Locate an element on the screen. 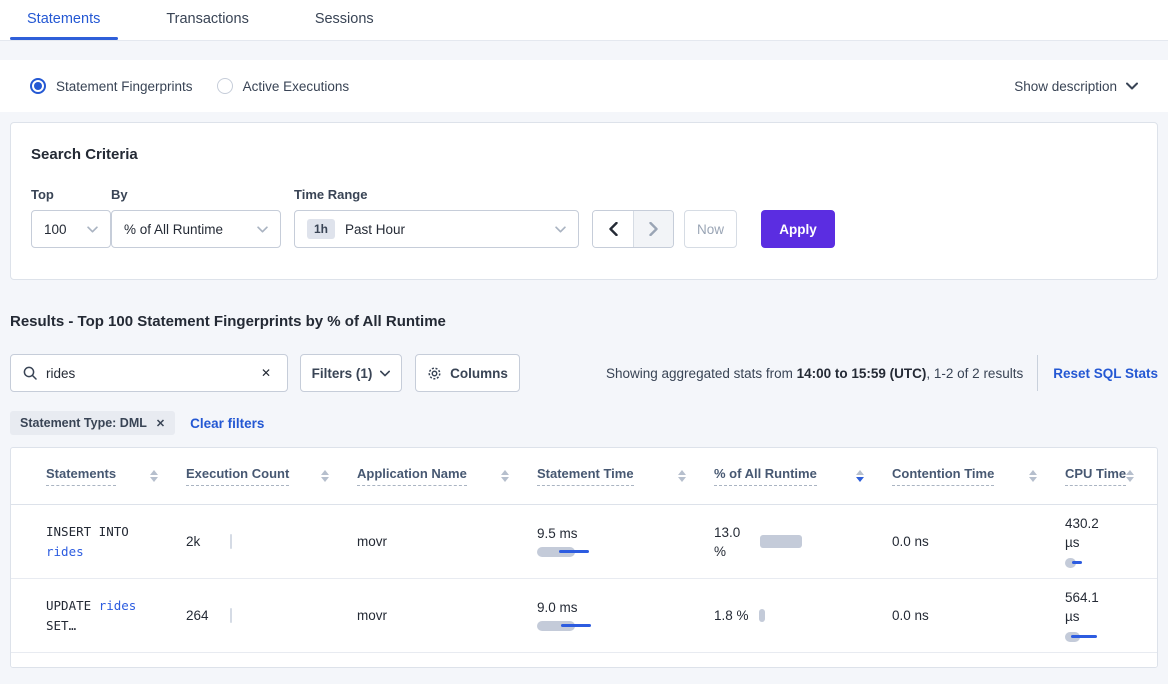  radio-statement-fingerprints: Statement Fingerprints is located at coordinates (111, 86).